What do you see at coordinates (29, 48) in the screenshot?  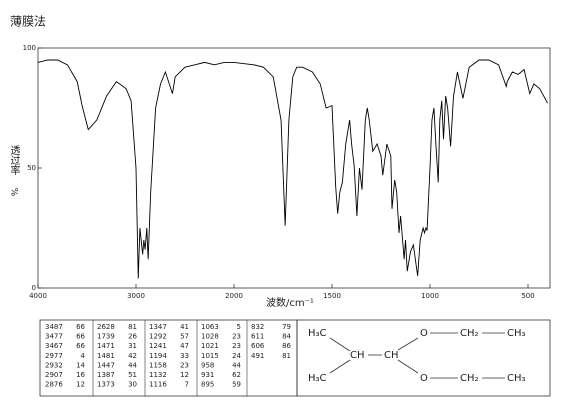 I see `y-tick-label: 100` at bounding box center [29, 48].